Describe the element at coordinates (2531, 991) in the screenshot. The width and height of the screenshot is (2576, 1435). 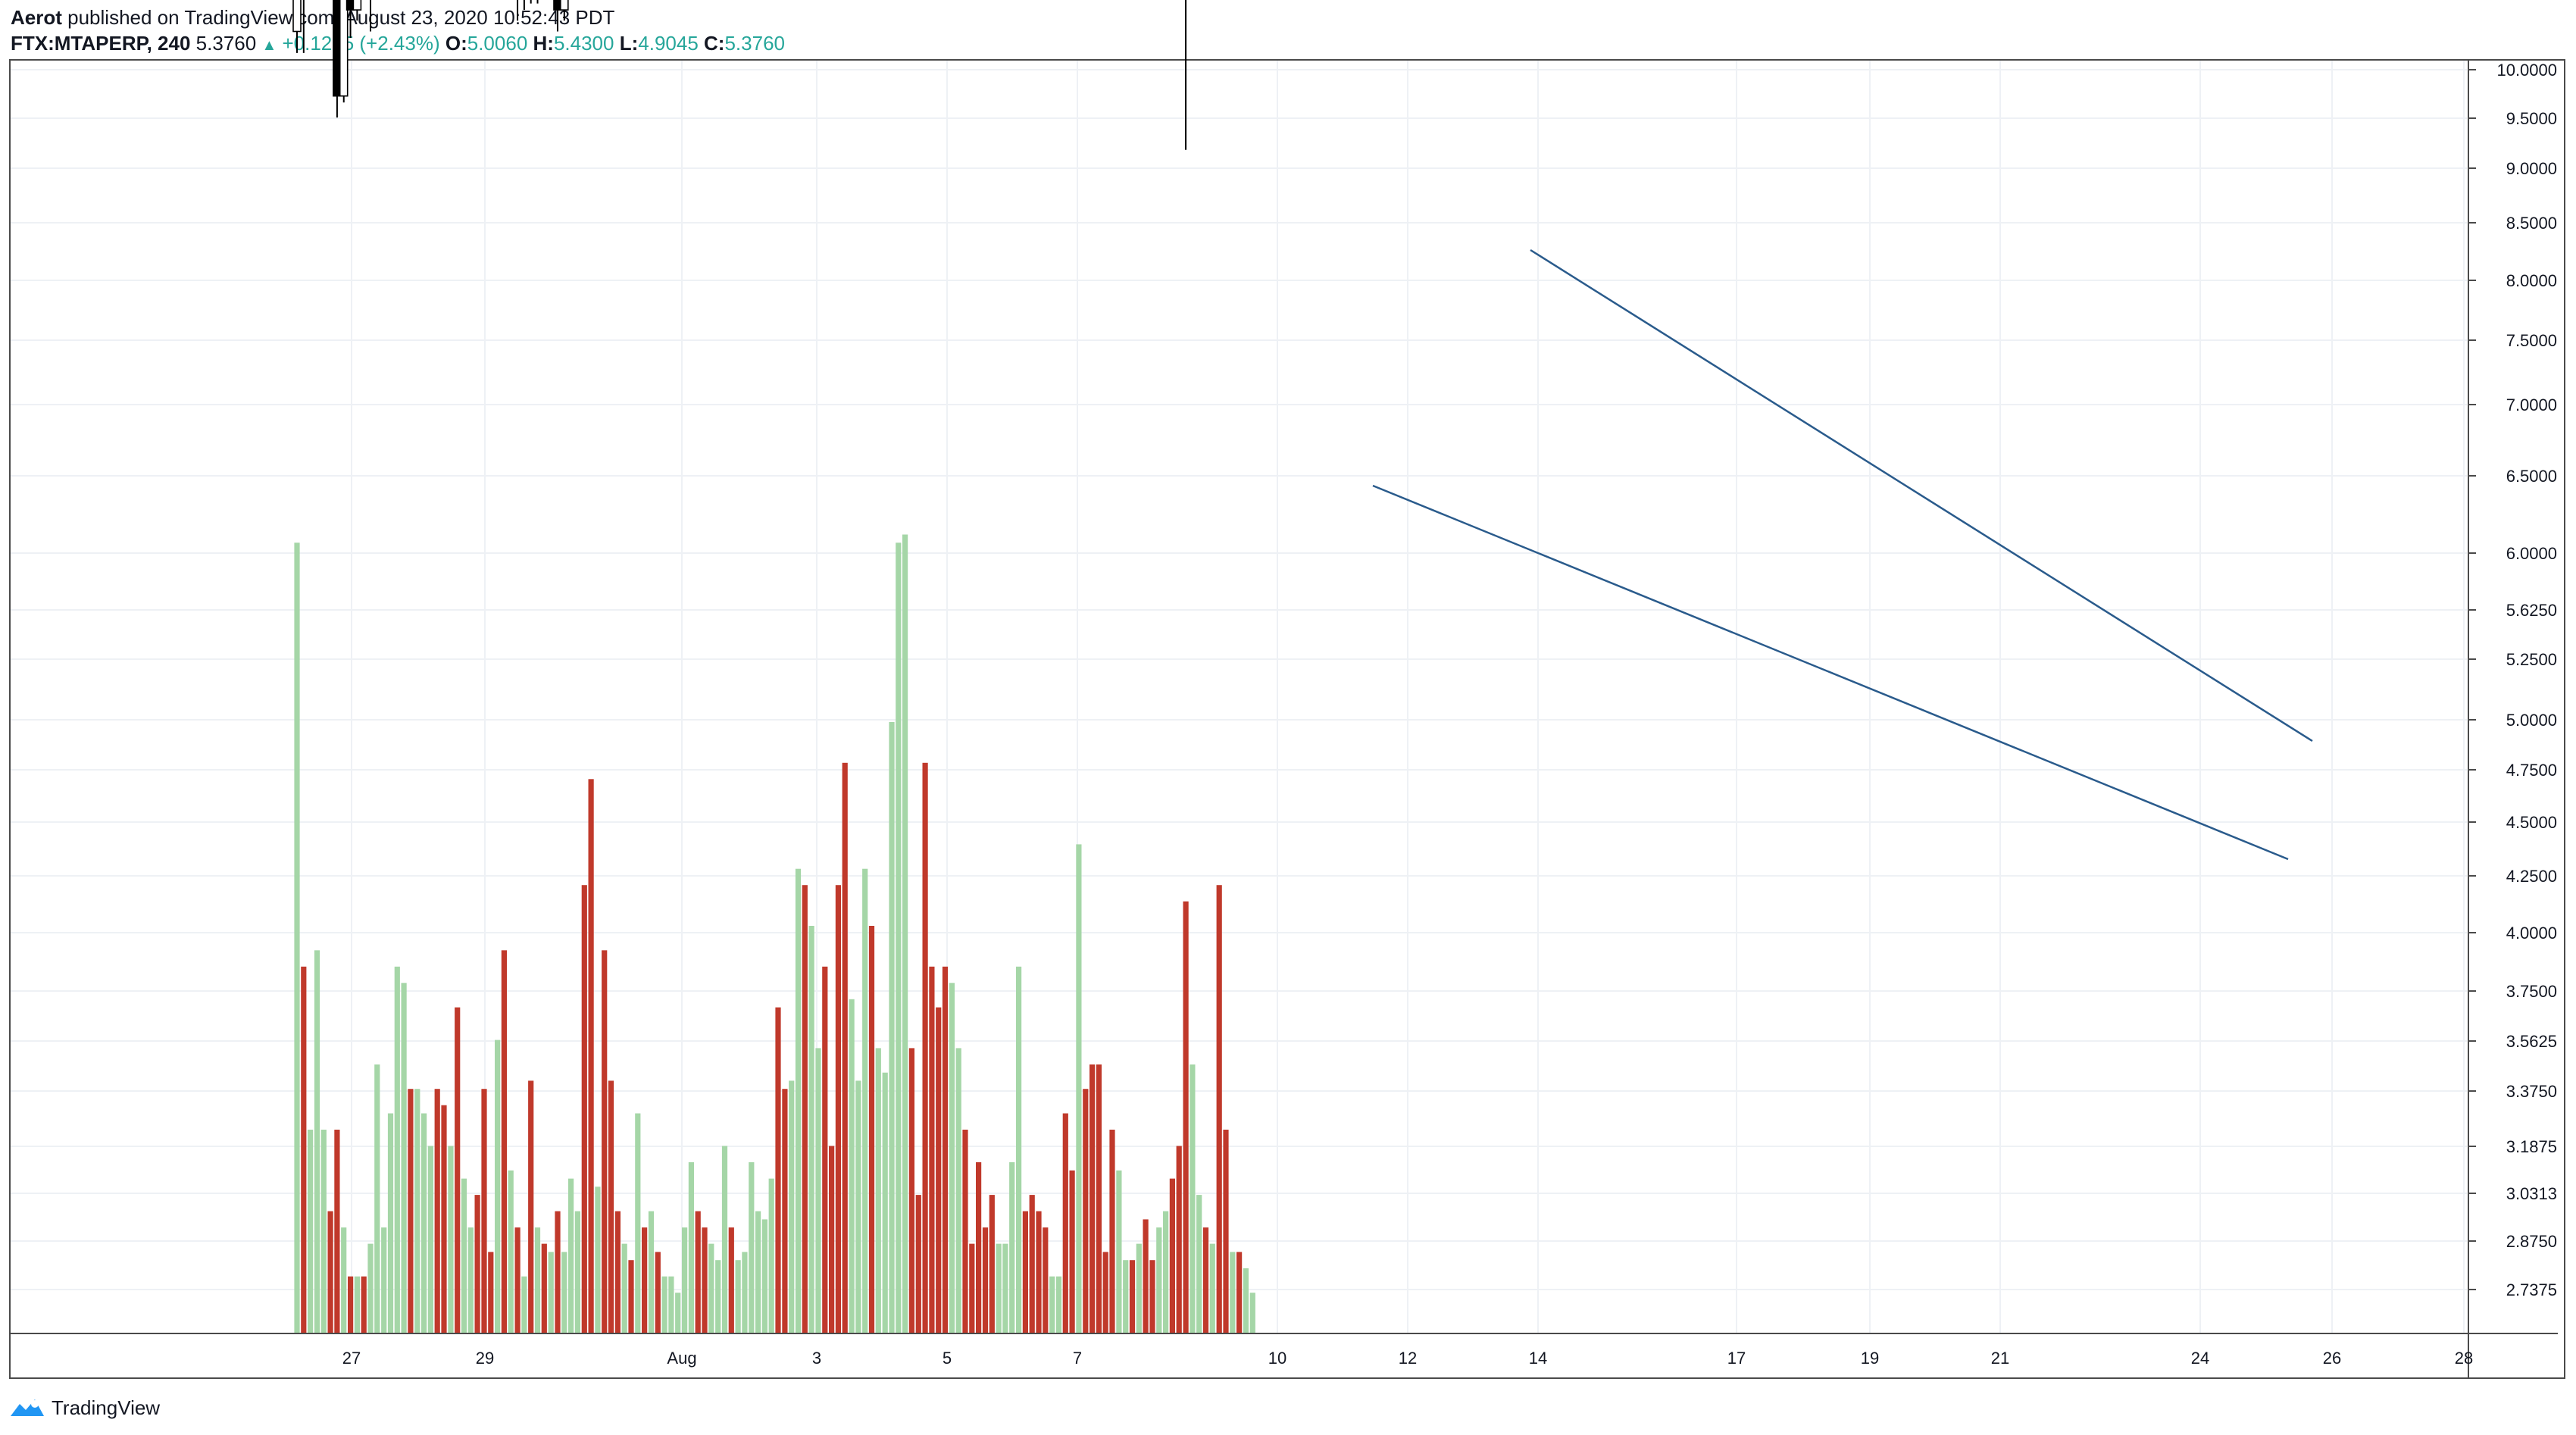
I see `y-tick-label: 3.7500` at that location.